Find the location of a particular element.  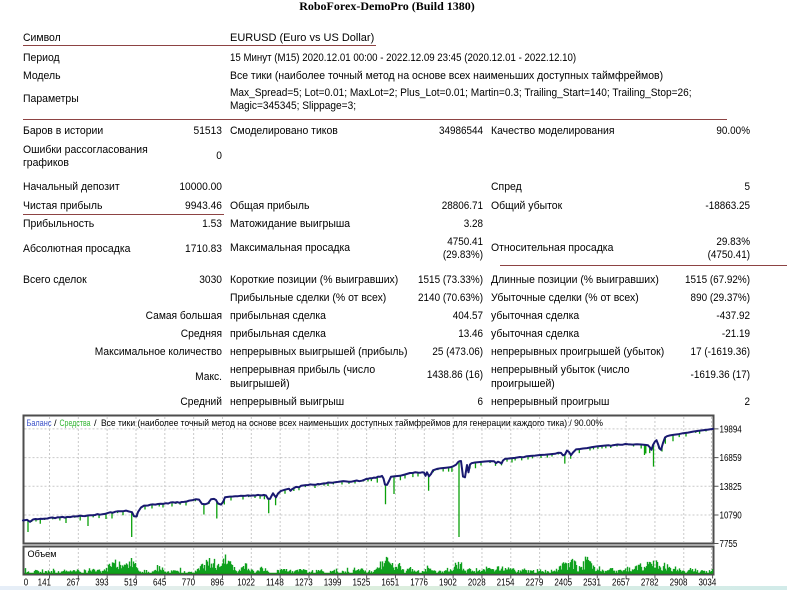

svg-text: 1651 is located at coordinates (390, 582).